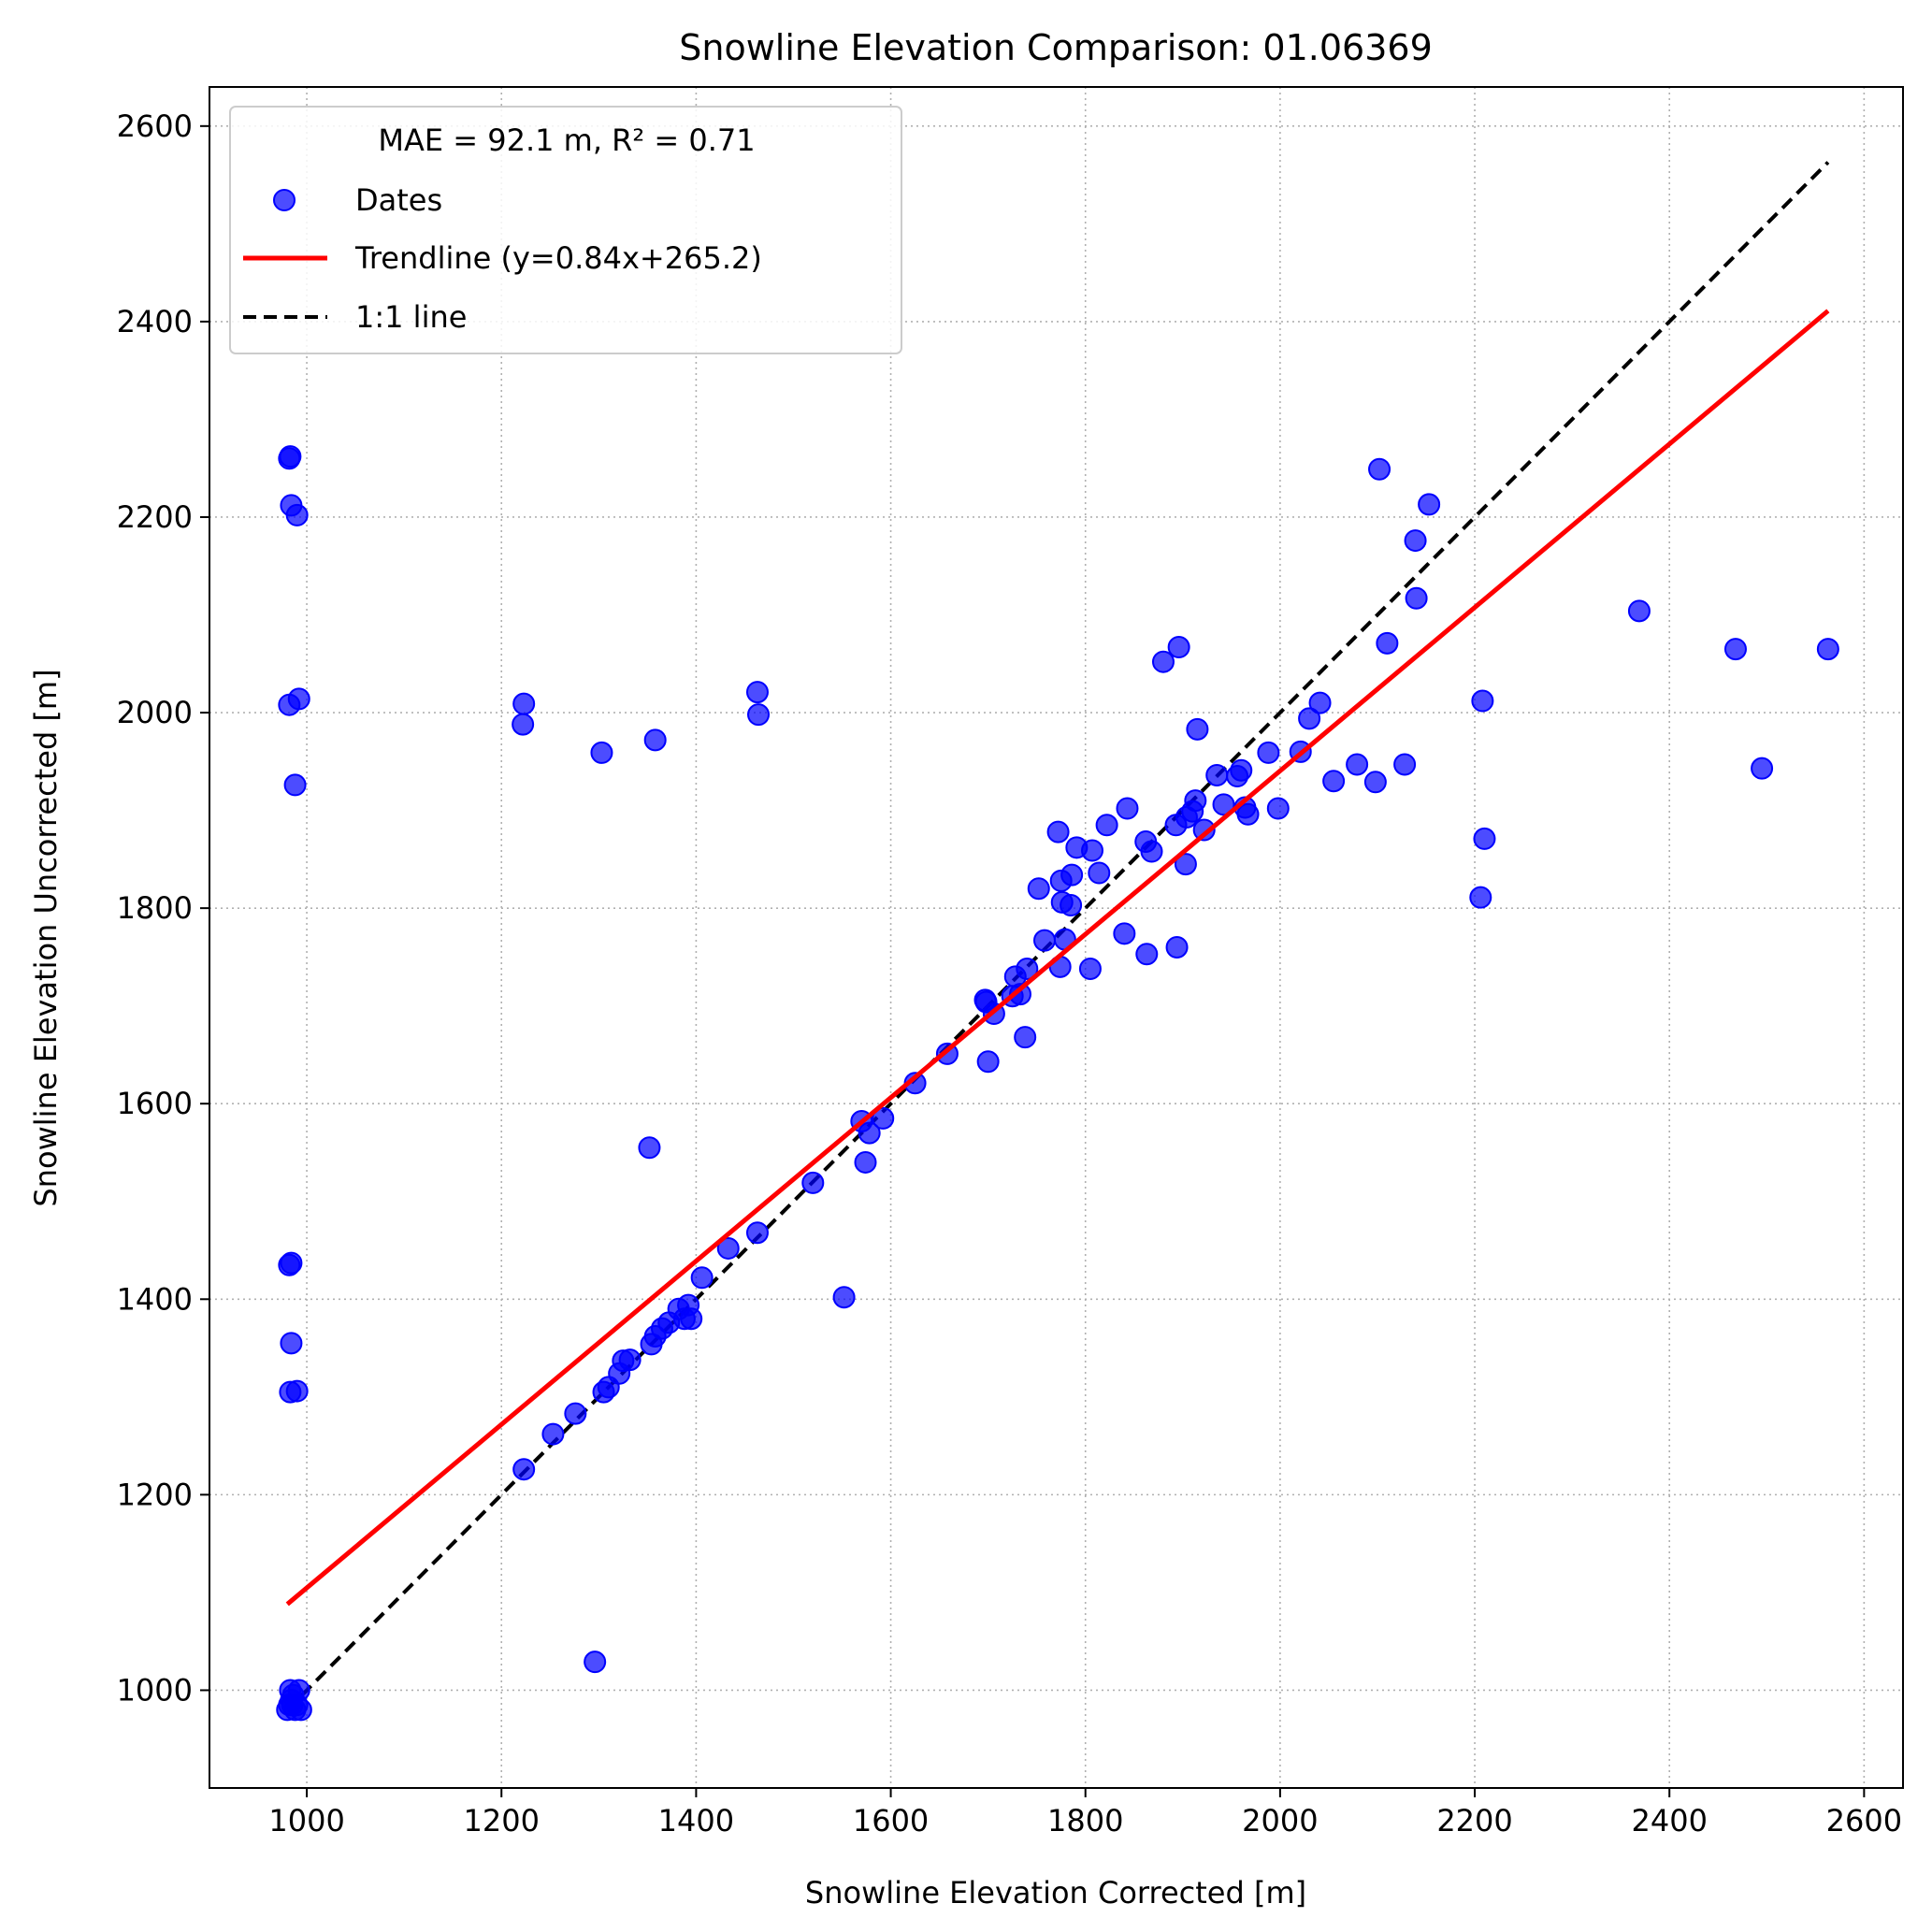  Describe the element at coordinates (1280, 1820) in the screenshot. I see `x-tick-label: 2000` at that location.